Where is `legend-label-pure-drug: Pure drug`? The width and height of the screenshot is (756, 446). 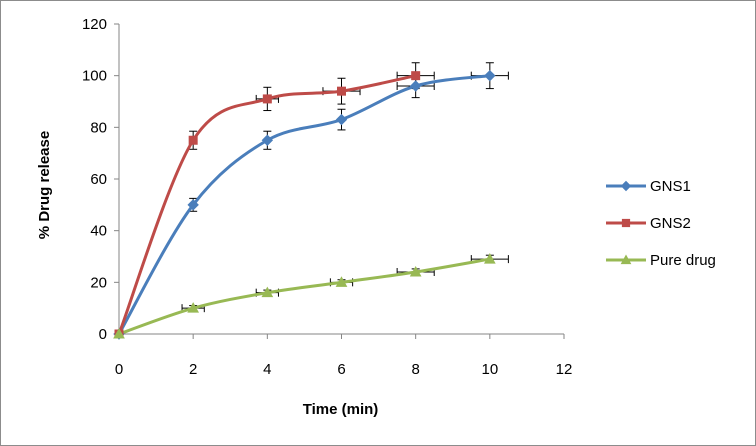
legend-label-pure-drug: Pure drug is located at coordinates (683, 260).